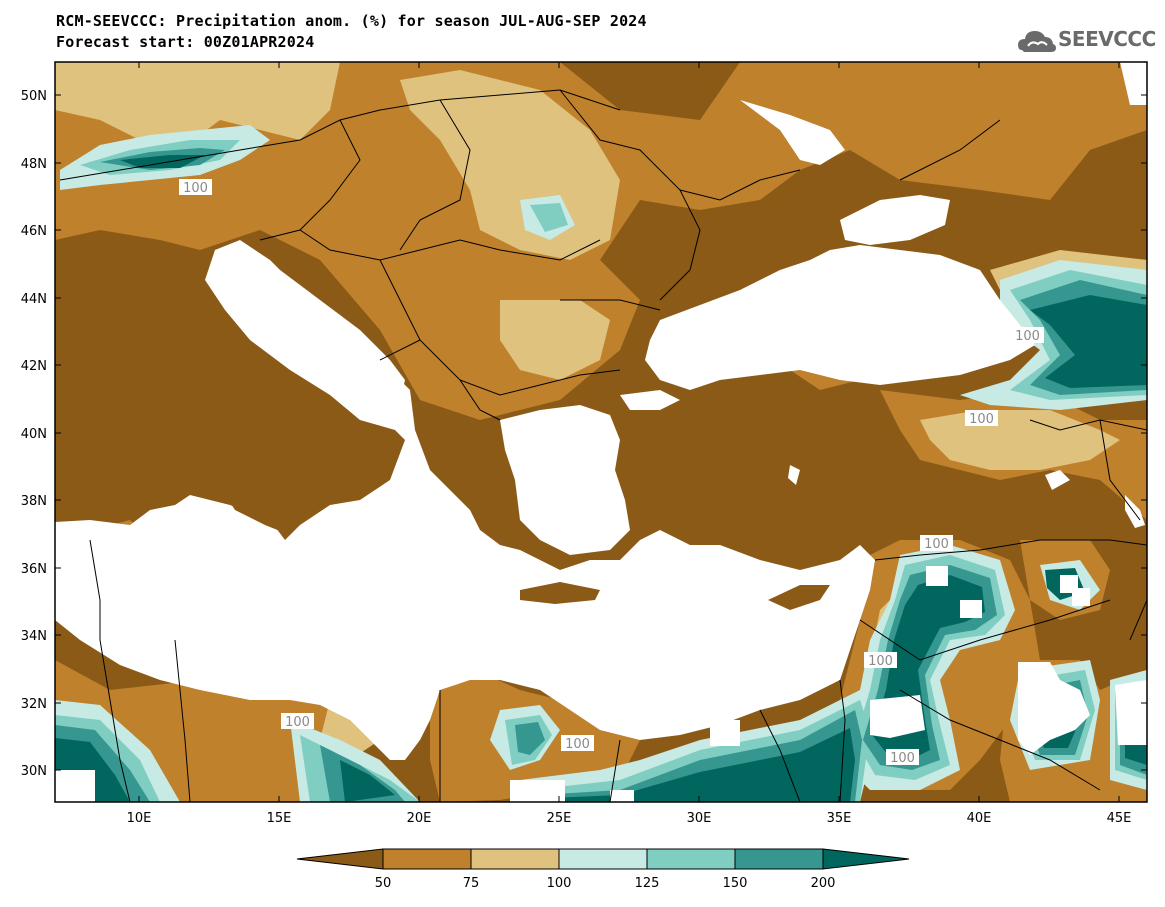 The image size is (1165, 907). What do you see at coordinates (34, 96) in the screenshot?
I see `lat-label: 50N` at bounding box center [34, 96].